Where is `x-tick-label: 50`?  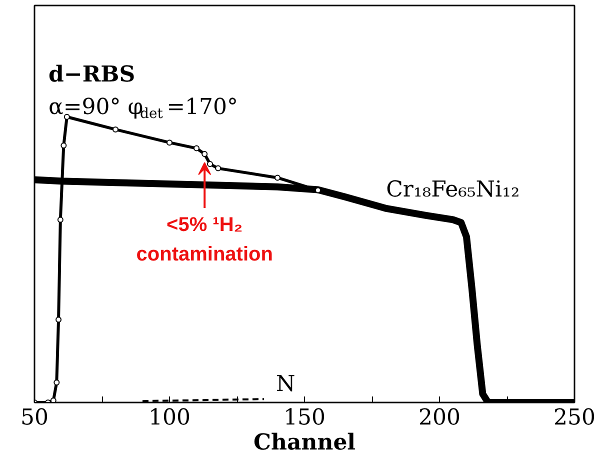
x-tick-label: 50 is located at coordinates (34, 418).